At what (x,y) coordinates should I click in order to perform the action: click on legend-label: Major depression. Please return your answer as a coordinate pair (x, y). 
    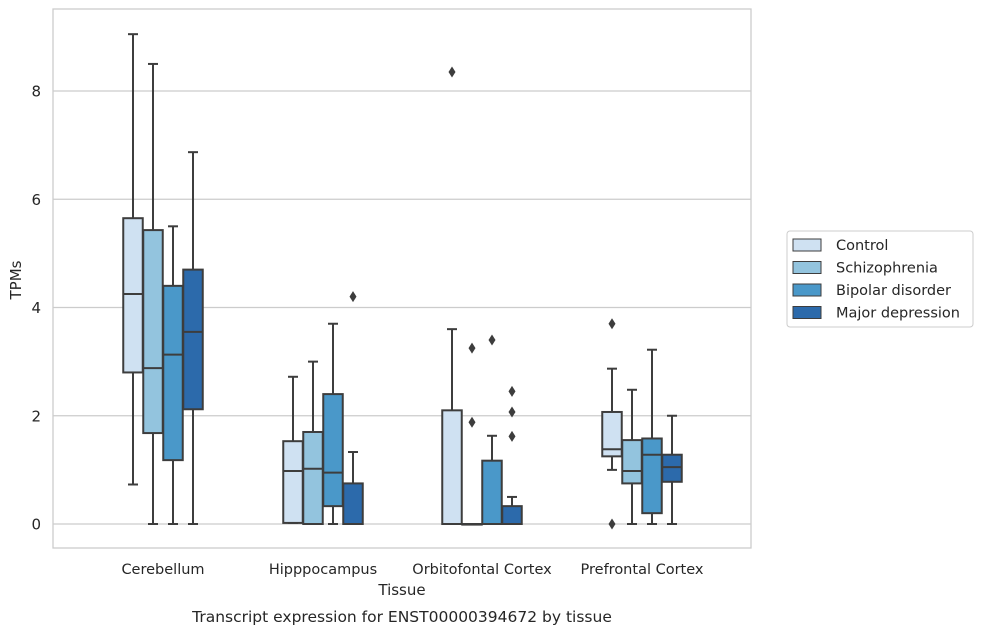
    Looking at the image, I should click on (898, 314).